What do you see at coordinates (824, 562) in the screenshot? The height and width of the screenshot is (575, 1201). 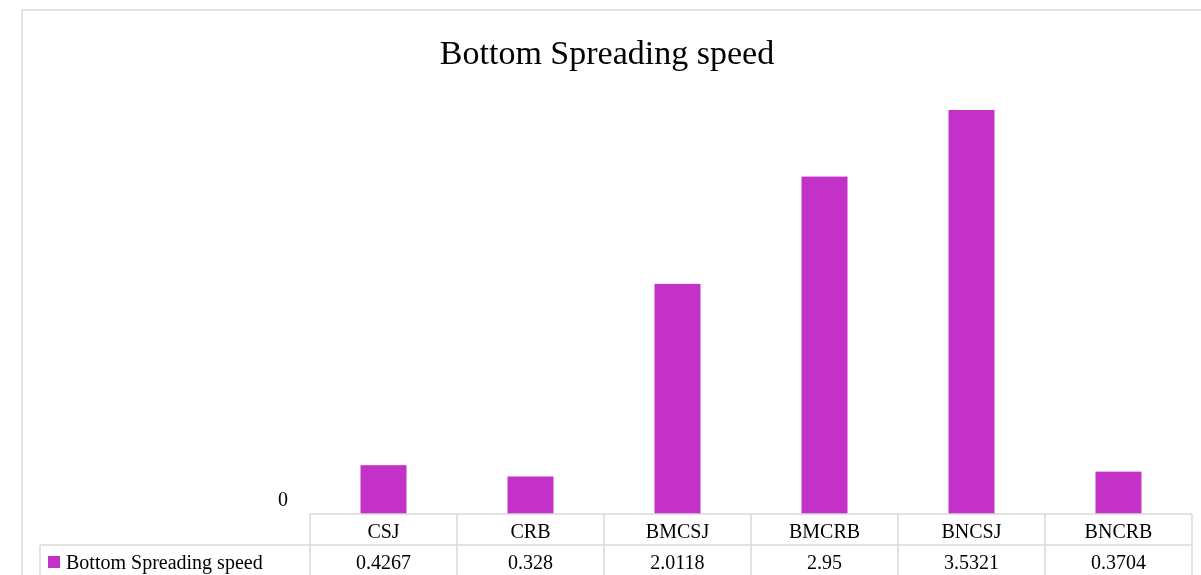 I see `data-label: 2.95` at bounding box center [824, 562].